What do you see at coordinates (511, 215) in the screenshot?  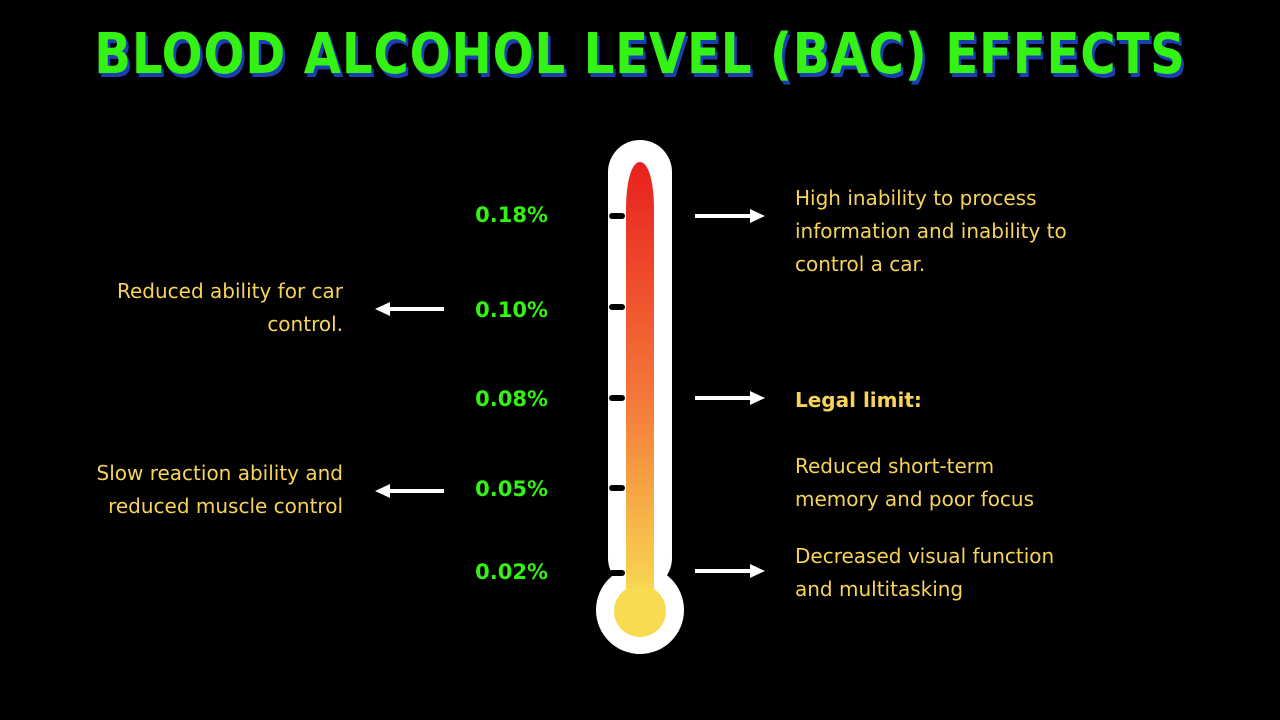 I see `level-label-018: 0.18%` at bounding box center [511, 215].